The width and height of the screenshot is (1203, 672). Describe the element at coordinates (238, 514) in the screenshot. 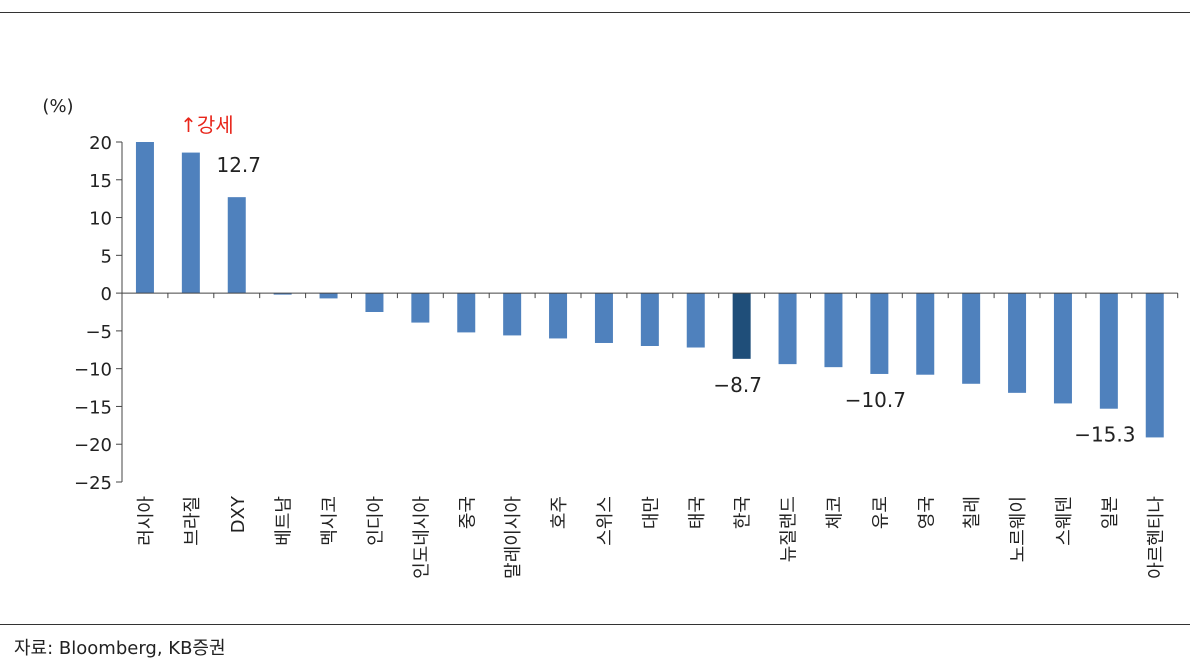

I see `x-tick-label: DXY` at that location.